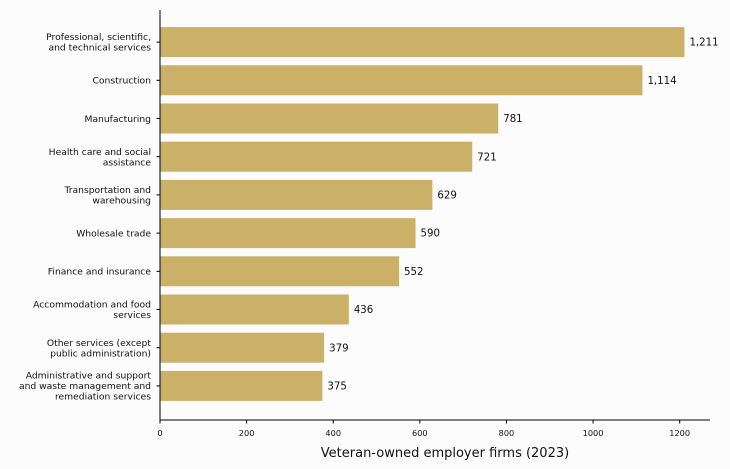 The image size is (730, 469). I want to click on x-axis-title: Veteran-owned employer firms (2023), so click(445, 453).